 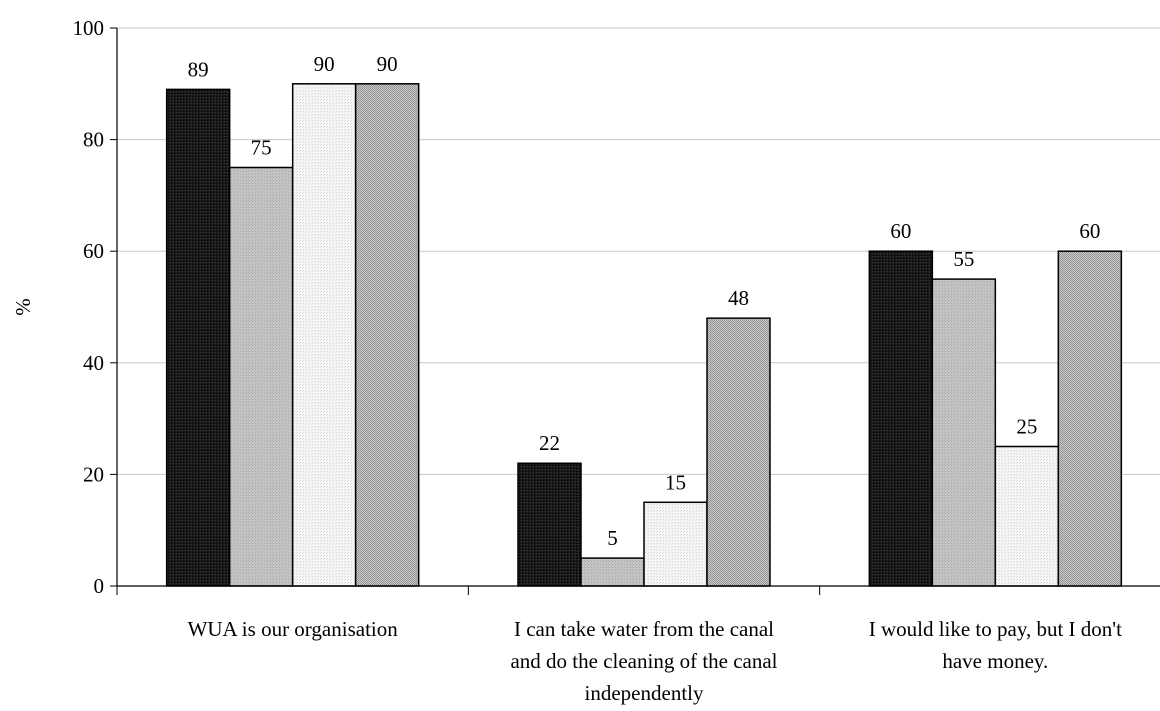 What do you see at coordinates (261, 148) in the screenshot?
I see `data-label: 75` at bounding box center [261, 148].